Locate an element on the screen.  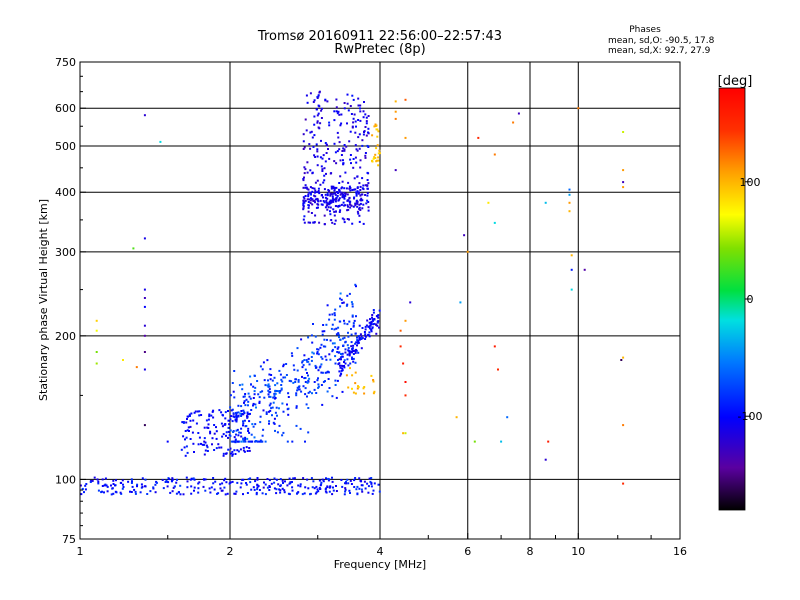
x-axis-label: Frequency [MHz] is located at coordinates (380, 564).